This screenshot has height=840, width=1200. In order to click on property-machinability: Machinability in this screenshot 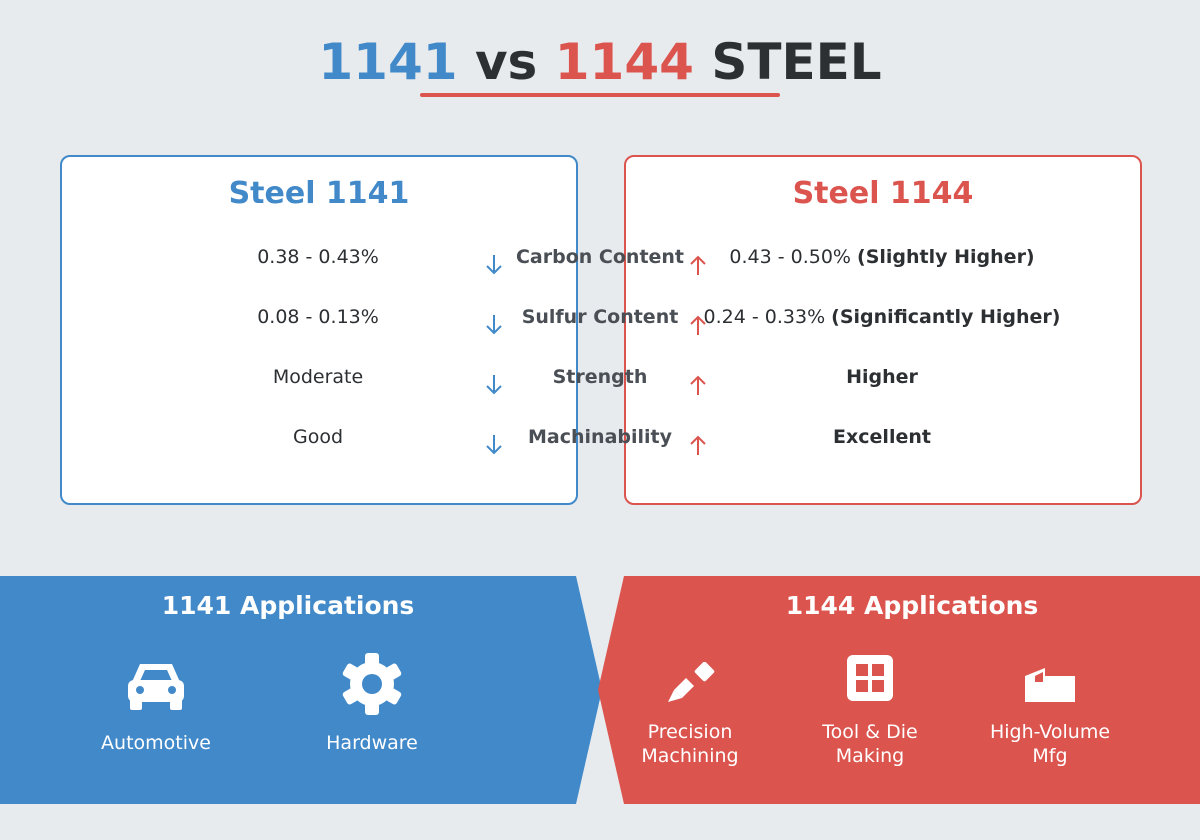, I will do `click(600, 437)`.